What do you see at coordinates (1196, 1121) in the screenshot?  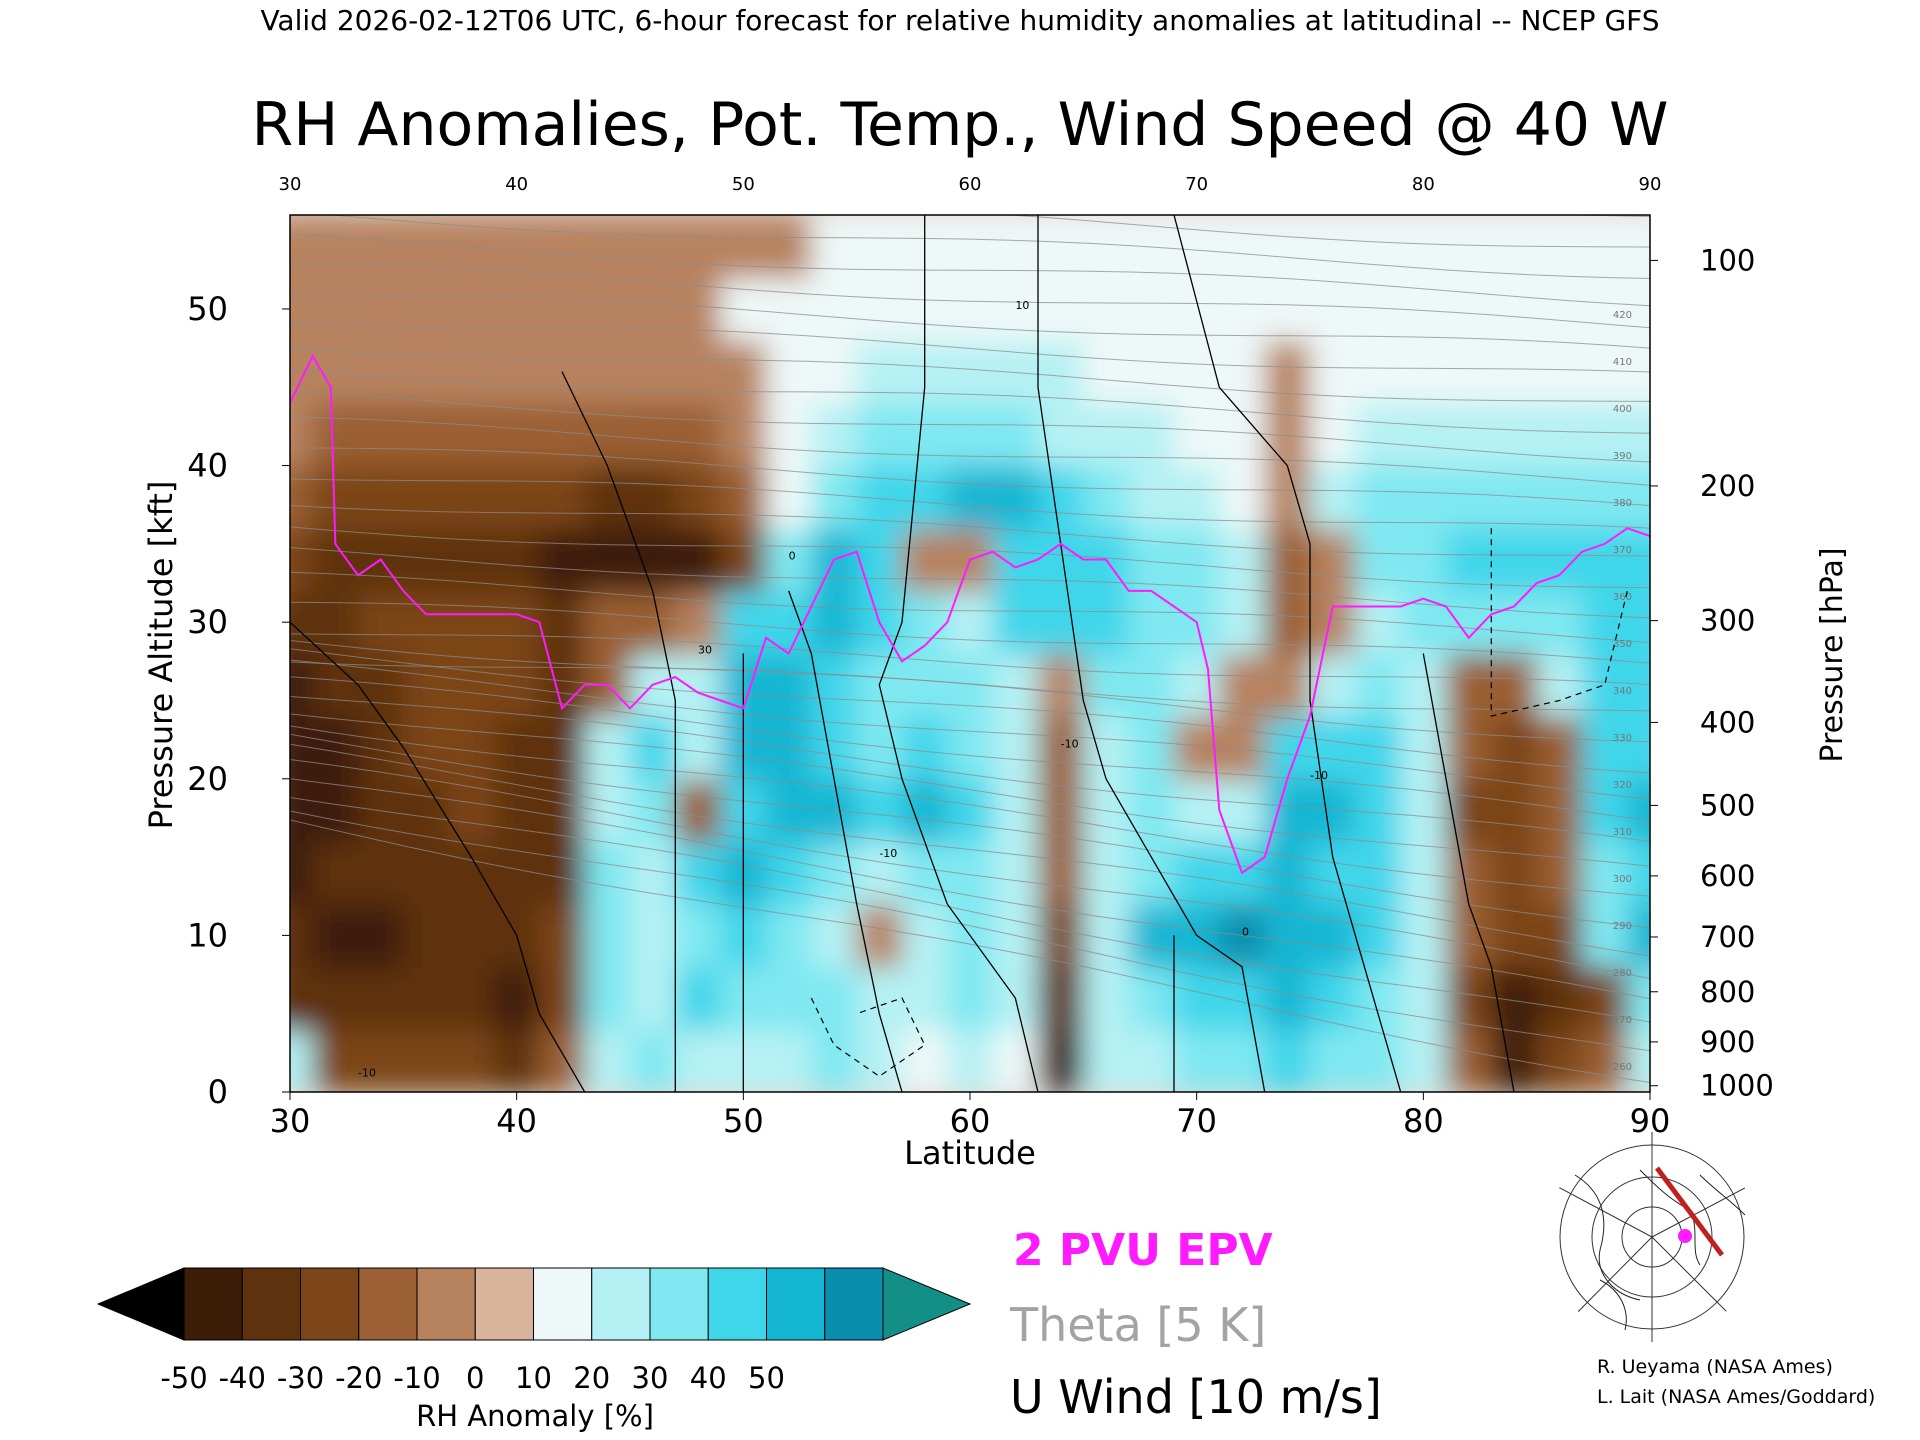 I see `x-tick-label: 70` at bounding box center [1196, 1121].